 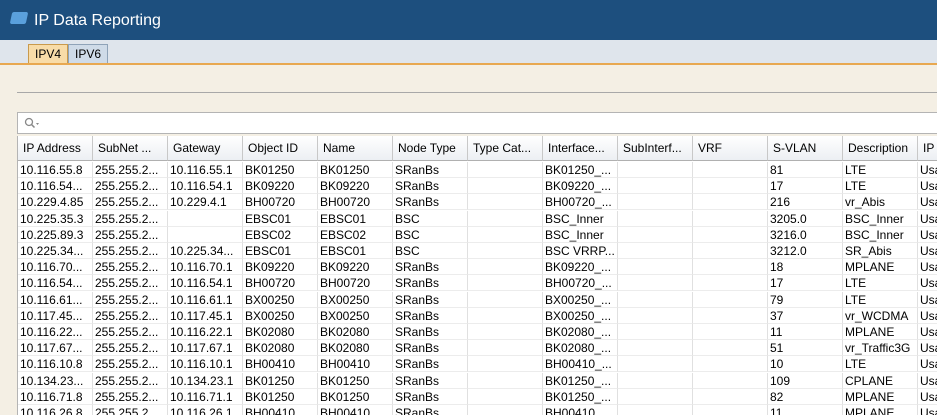 I want to click on column-header: S-VLAN, so click(x=805, y=148).